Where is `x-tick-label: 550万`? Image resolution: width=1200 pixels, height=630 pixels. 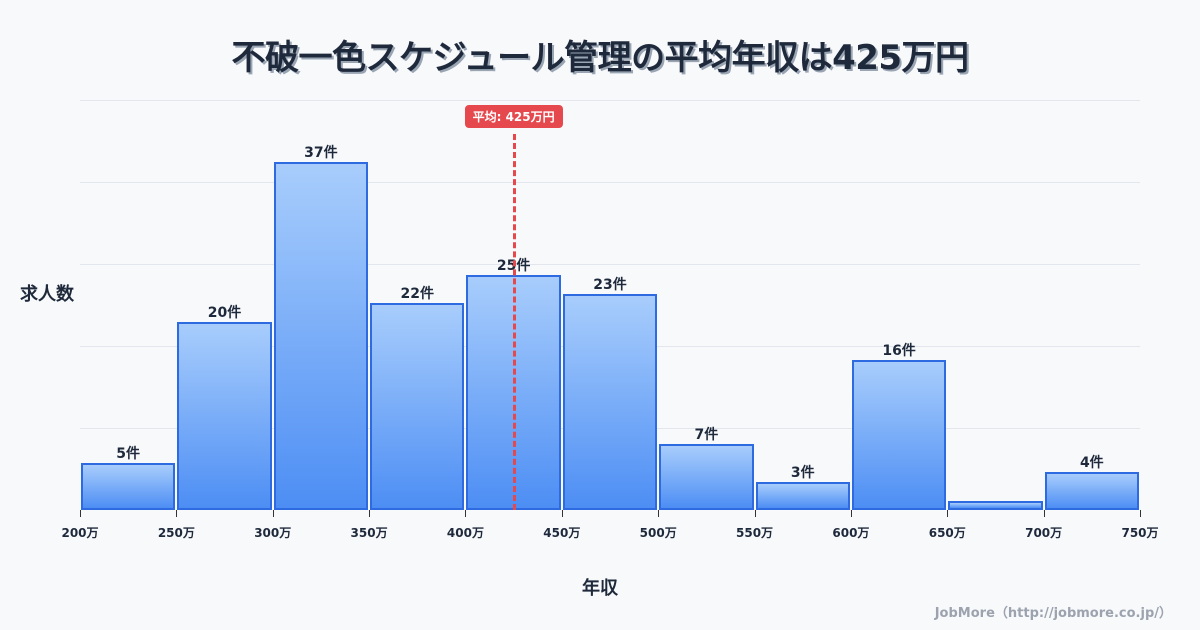 x-tick-label: 550万 is located at coordinates (755, 533).